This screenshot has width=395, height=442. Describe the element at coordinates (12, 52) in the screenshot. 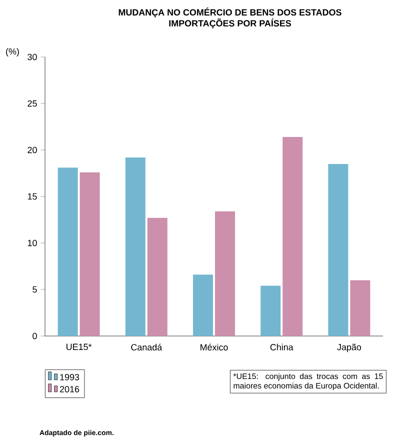

I see `y-axis-title: (%)` at that location.